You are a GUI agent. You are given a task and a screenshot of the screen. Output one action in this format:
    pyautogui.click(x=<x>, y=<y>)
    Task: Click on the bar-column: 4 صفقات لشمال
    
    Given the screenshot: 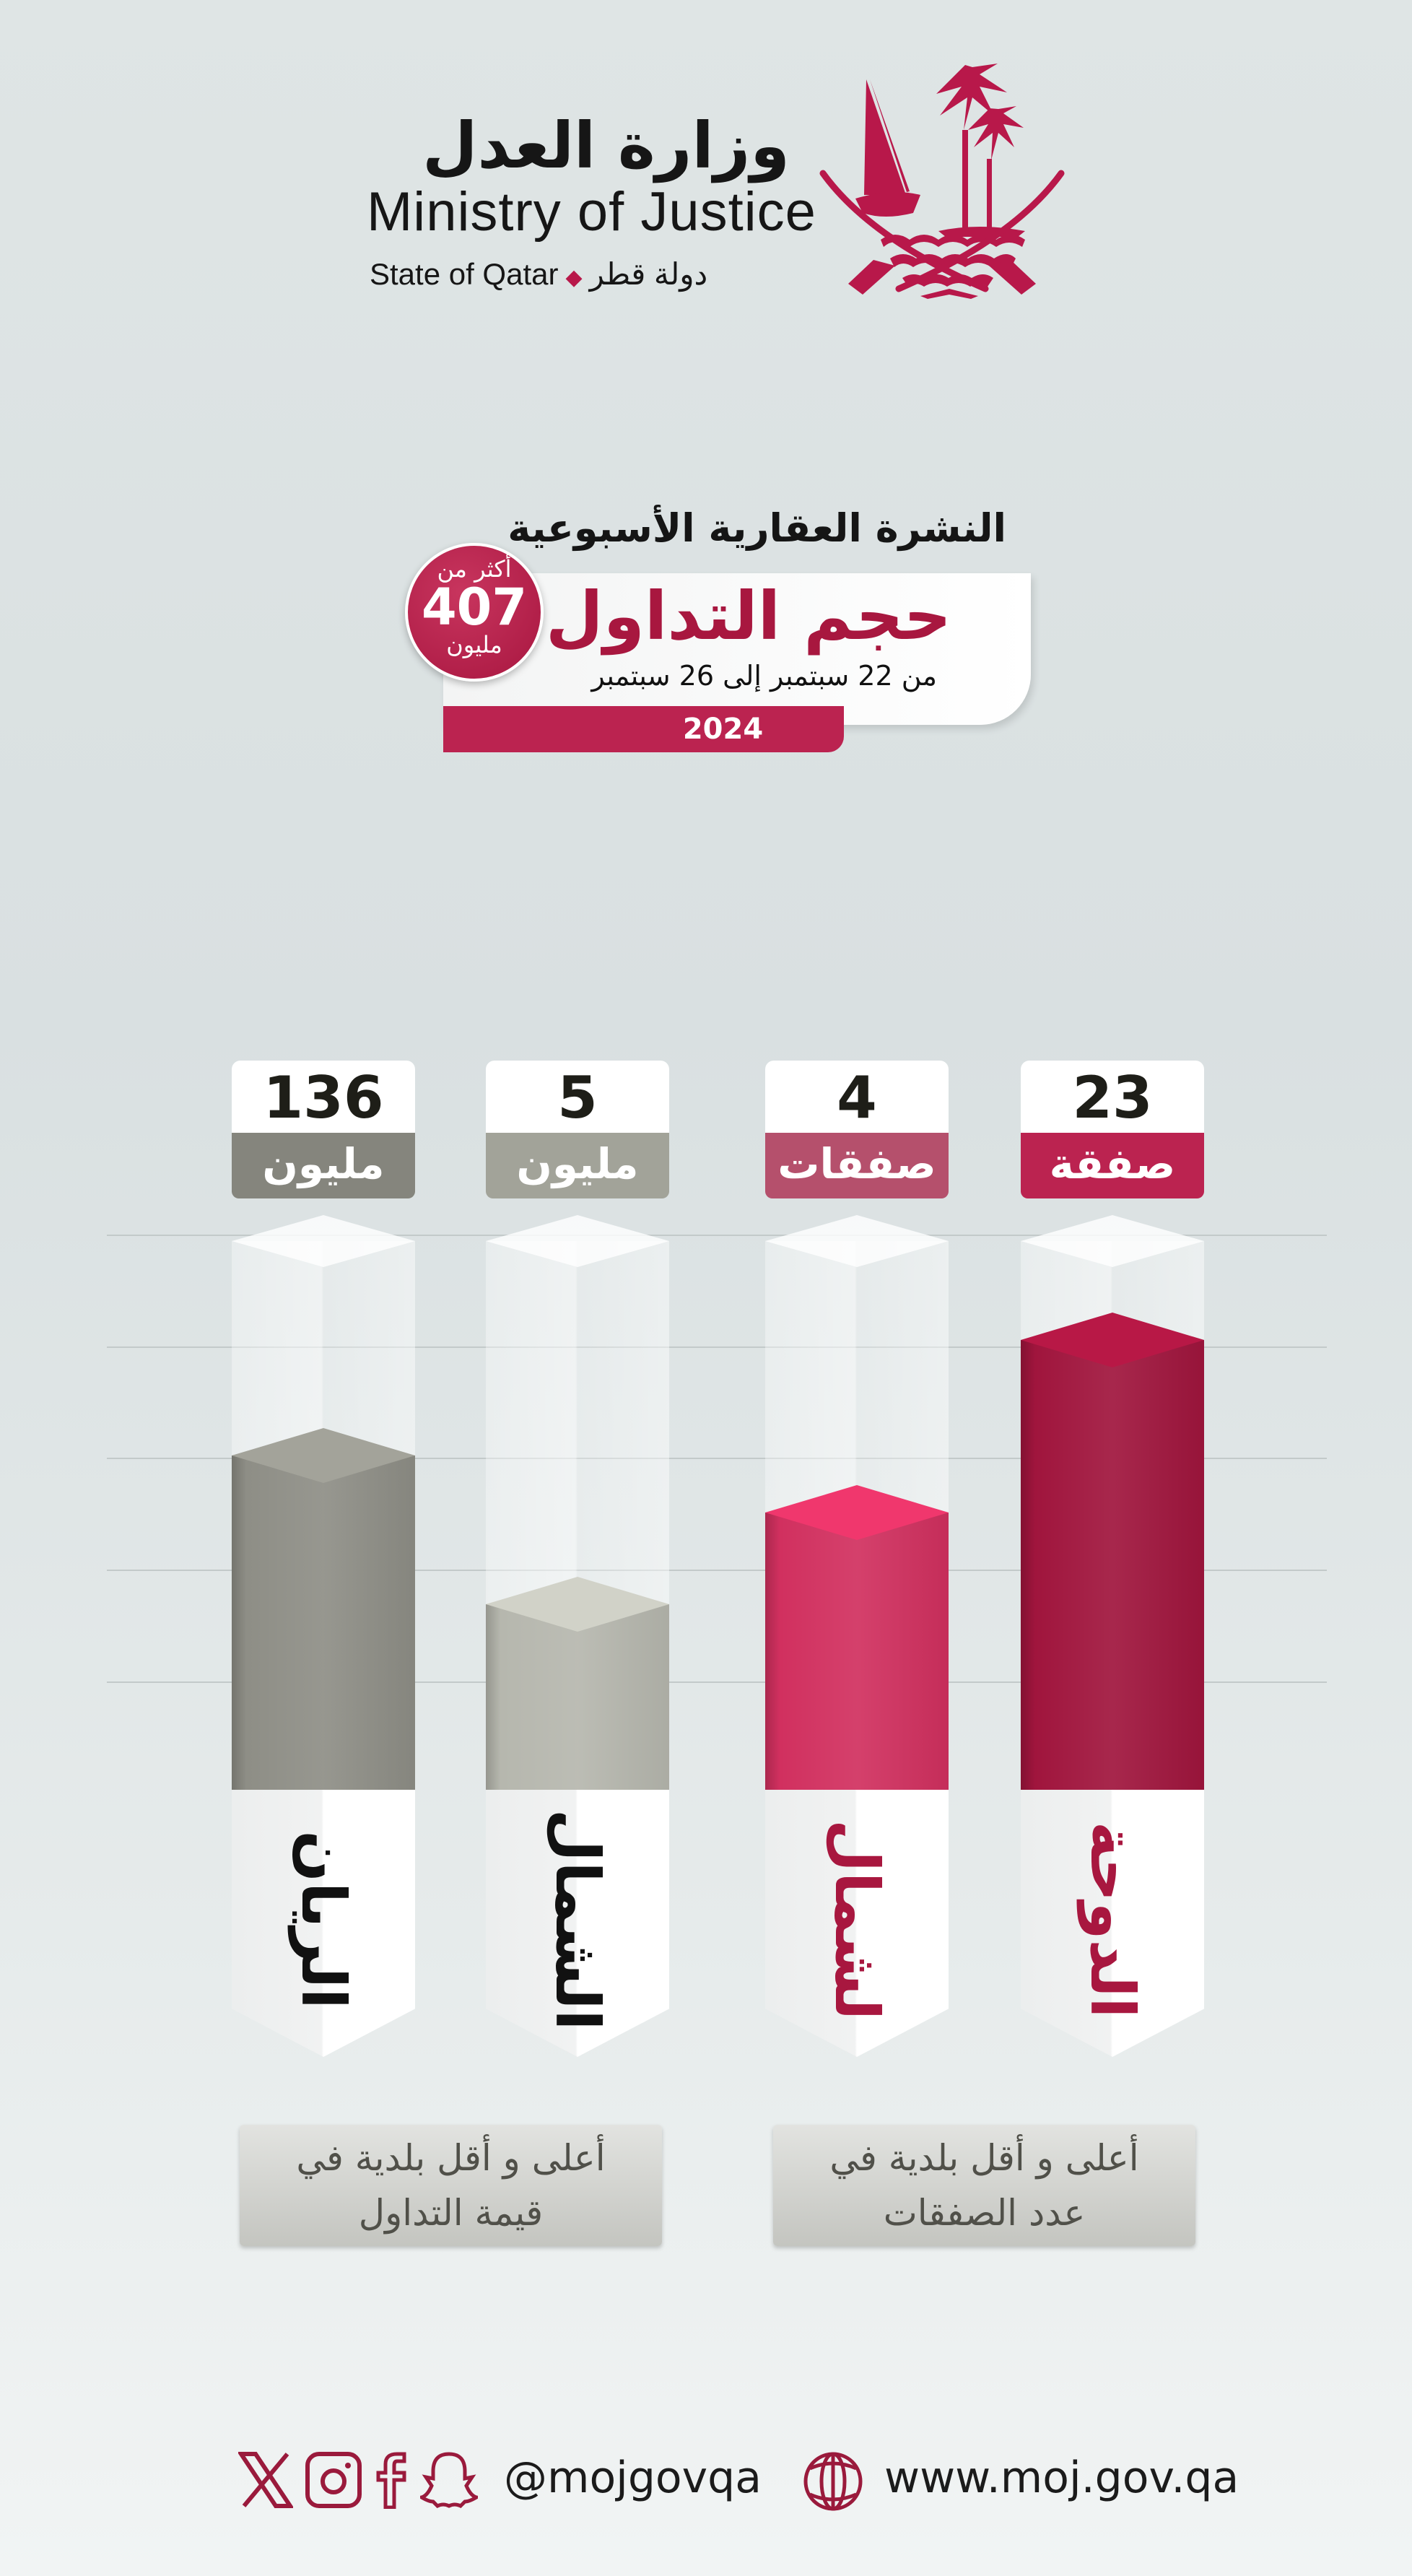 What is the action you would take?
    pyautogui.click(x=857, y=1559)
    